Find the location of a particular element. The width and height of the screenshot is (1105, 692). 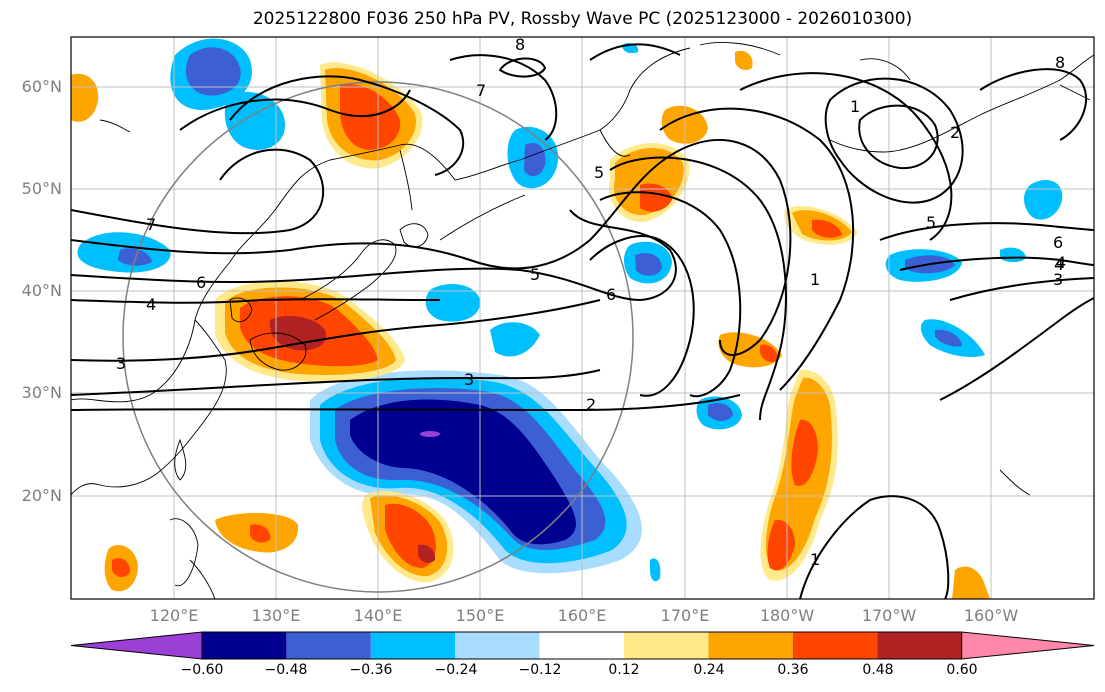

lon-label-180w: 180°W is located at coordinates (787, 615).